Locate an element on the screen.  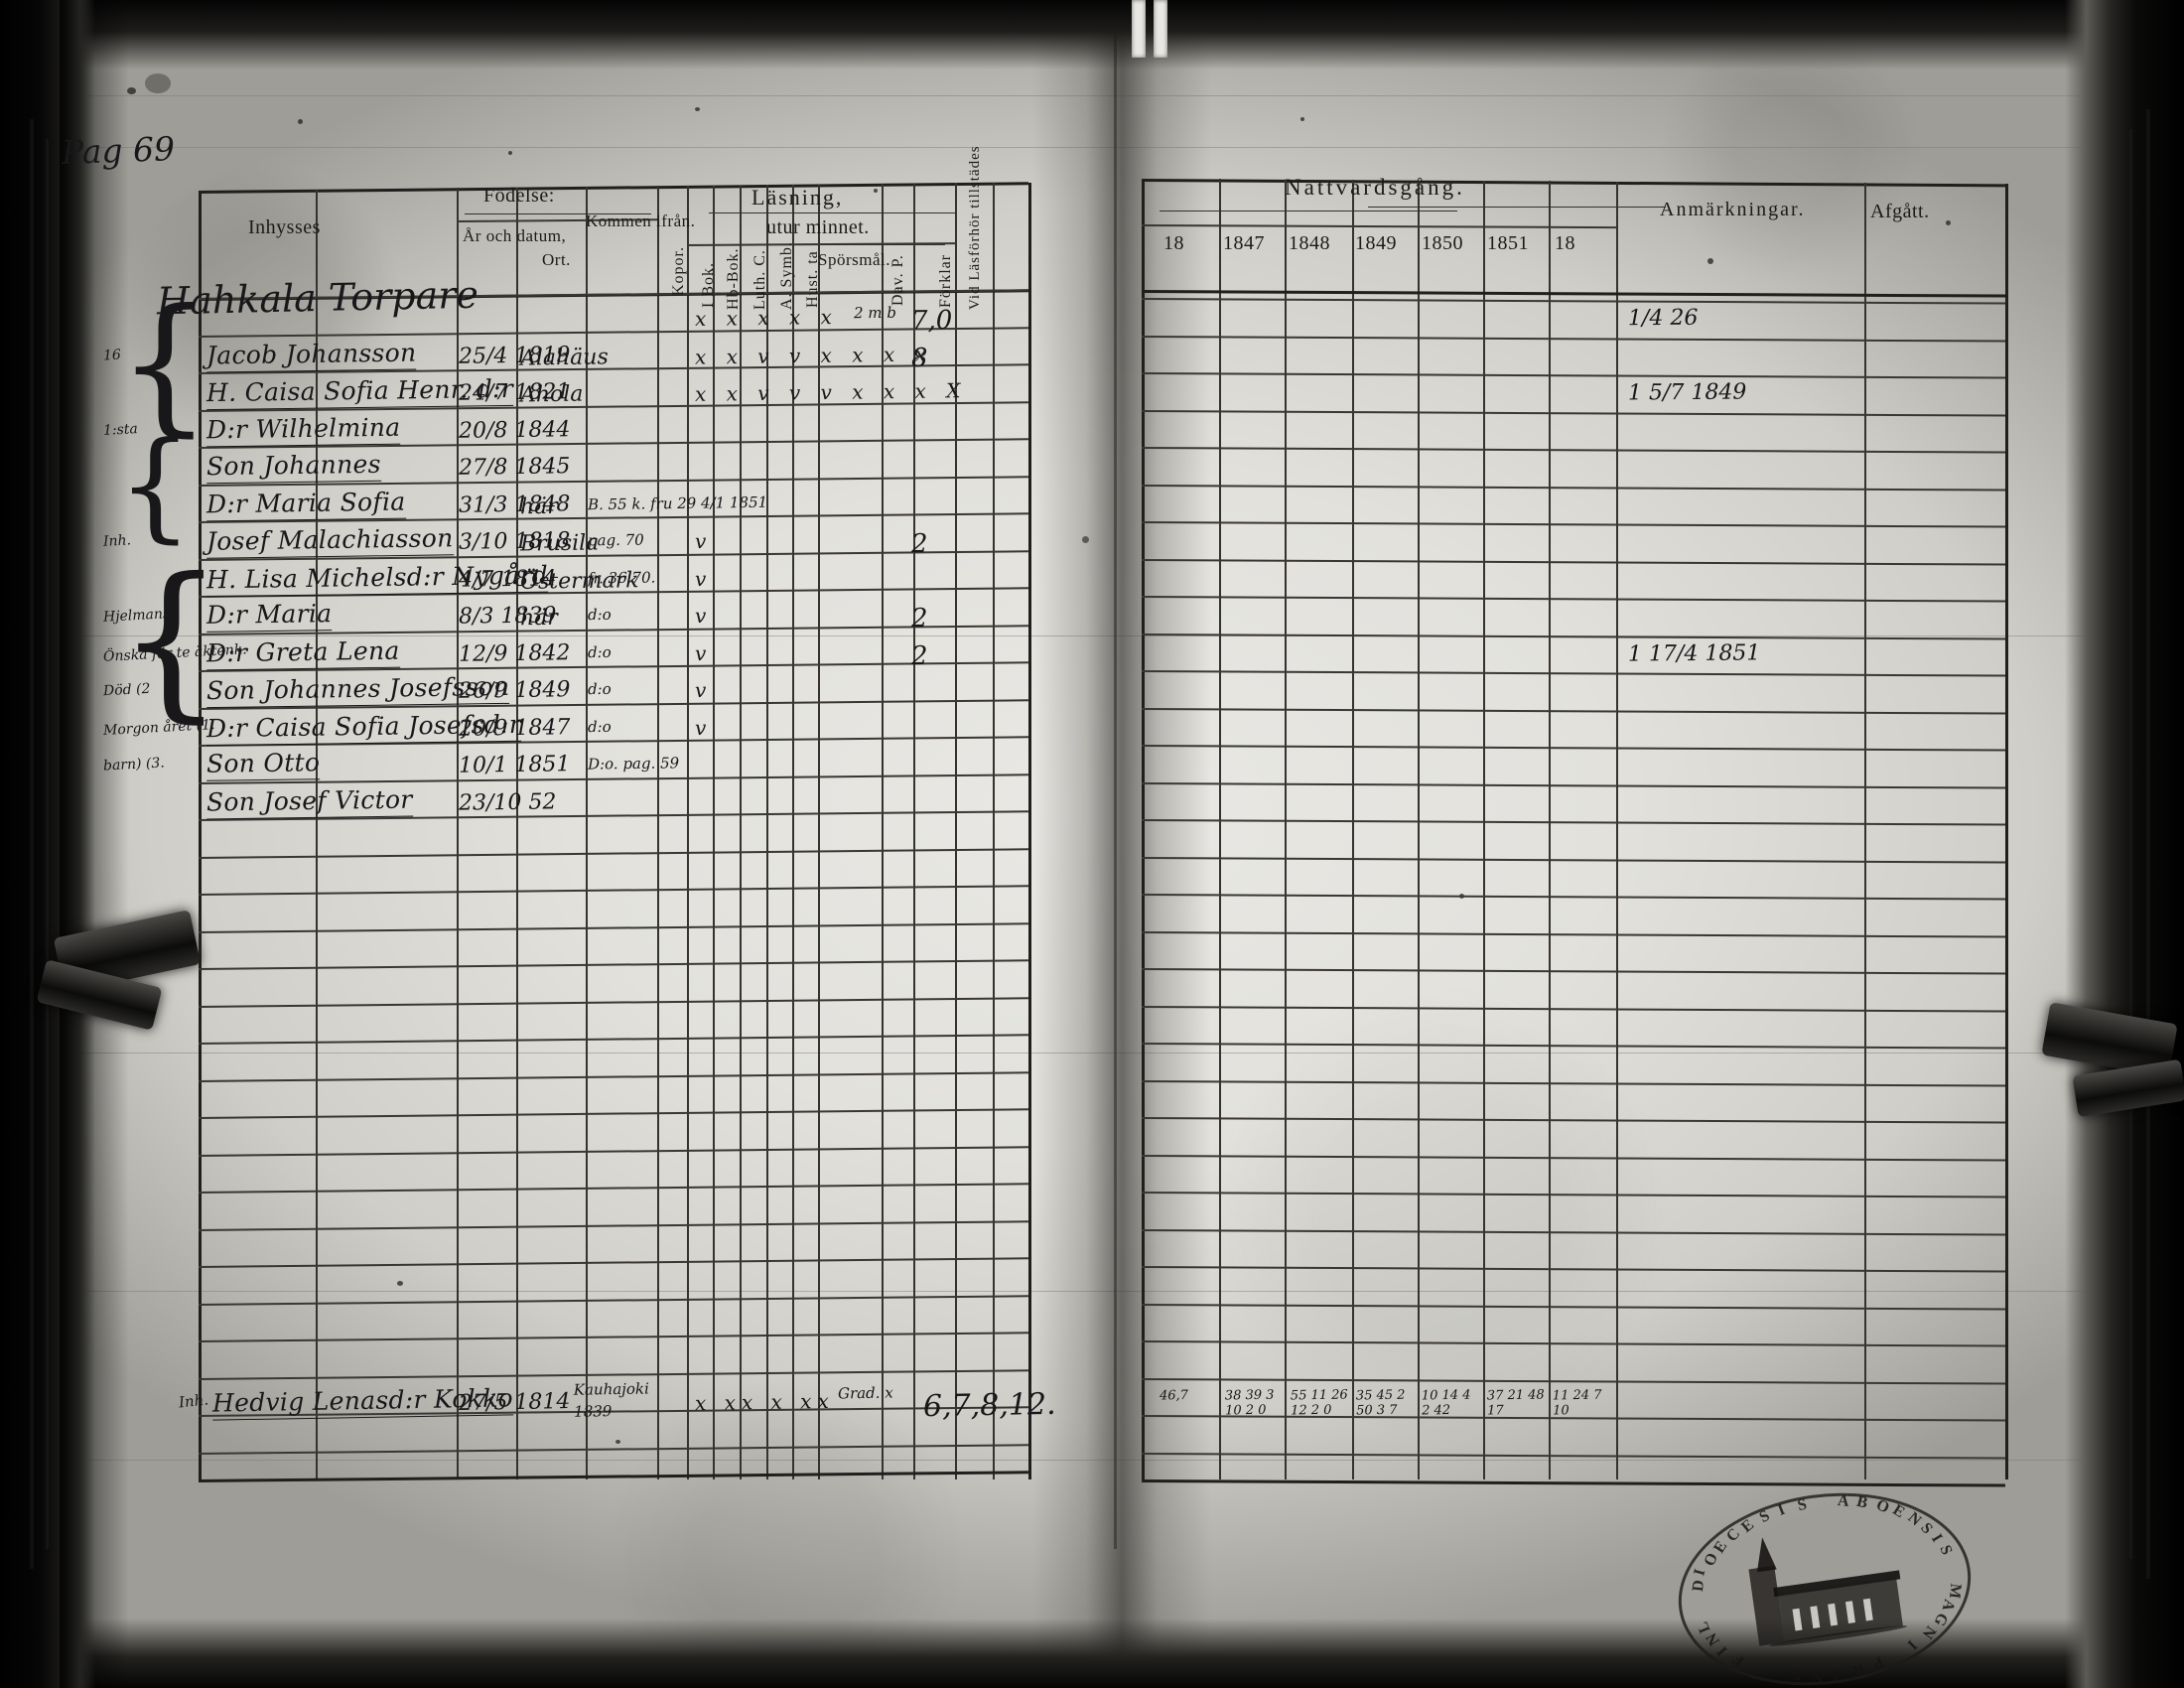
family-brace-0: { is located at coordinates (164, 364).